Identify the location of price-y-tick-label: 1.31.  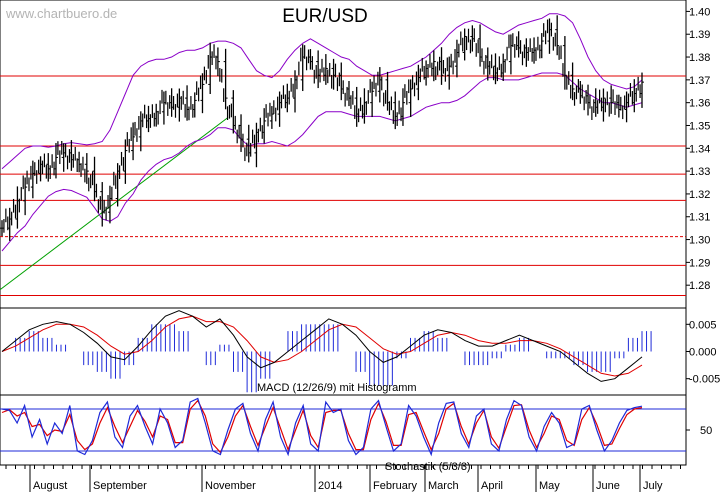
(699, 218).